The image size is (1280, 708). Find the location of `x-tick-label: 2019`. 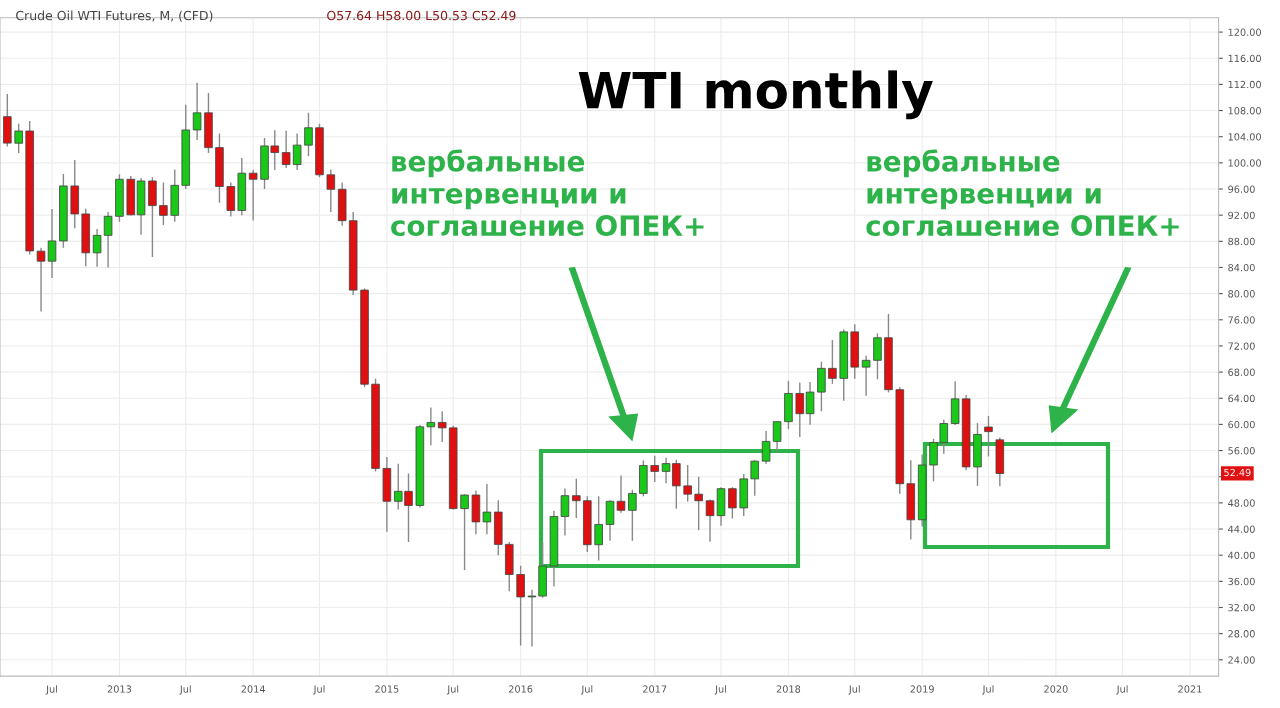

x-tick-label: 2019 is located at coordinates (922, 689).